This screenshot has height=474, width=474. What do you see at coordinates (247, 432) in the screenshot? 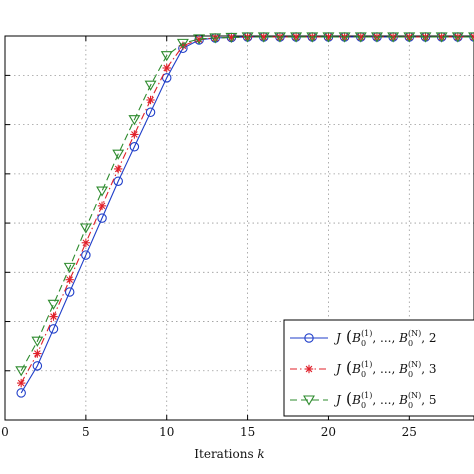
I see `x-tick-label: 15` at bounding box center [247, 432].